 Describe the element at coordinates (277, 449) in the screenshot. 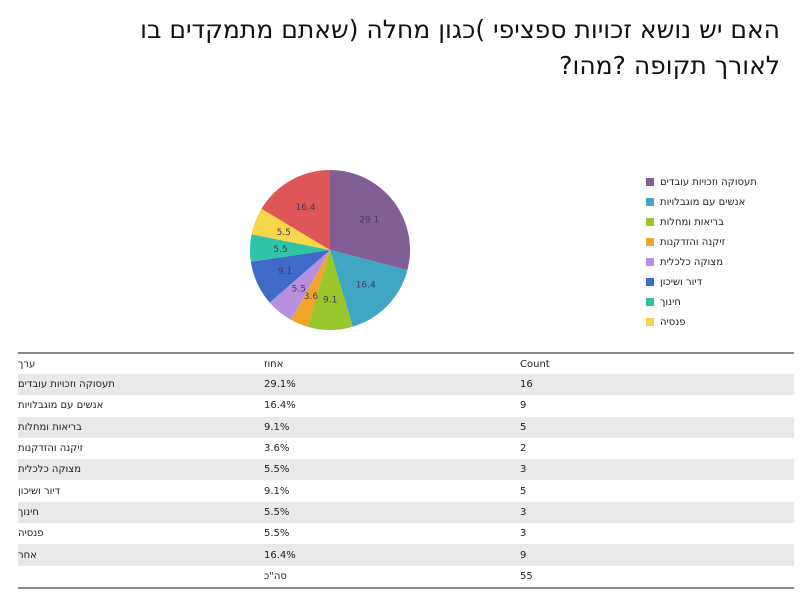

I see `cell-percent: 3.6%` at that location.